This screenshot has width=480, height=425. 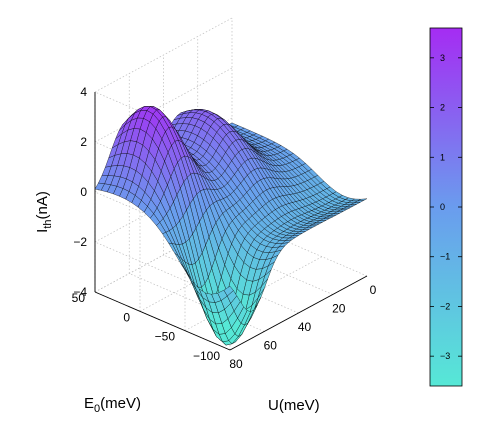 I want to click on colorbar-tick-label: −3, so click(x=445, y=356).